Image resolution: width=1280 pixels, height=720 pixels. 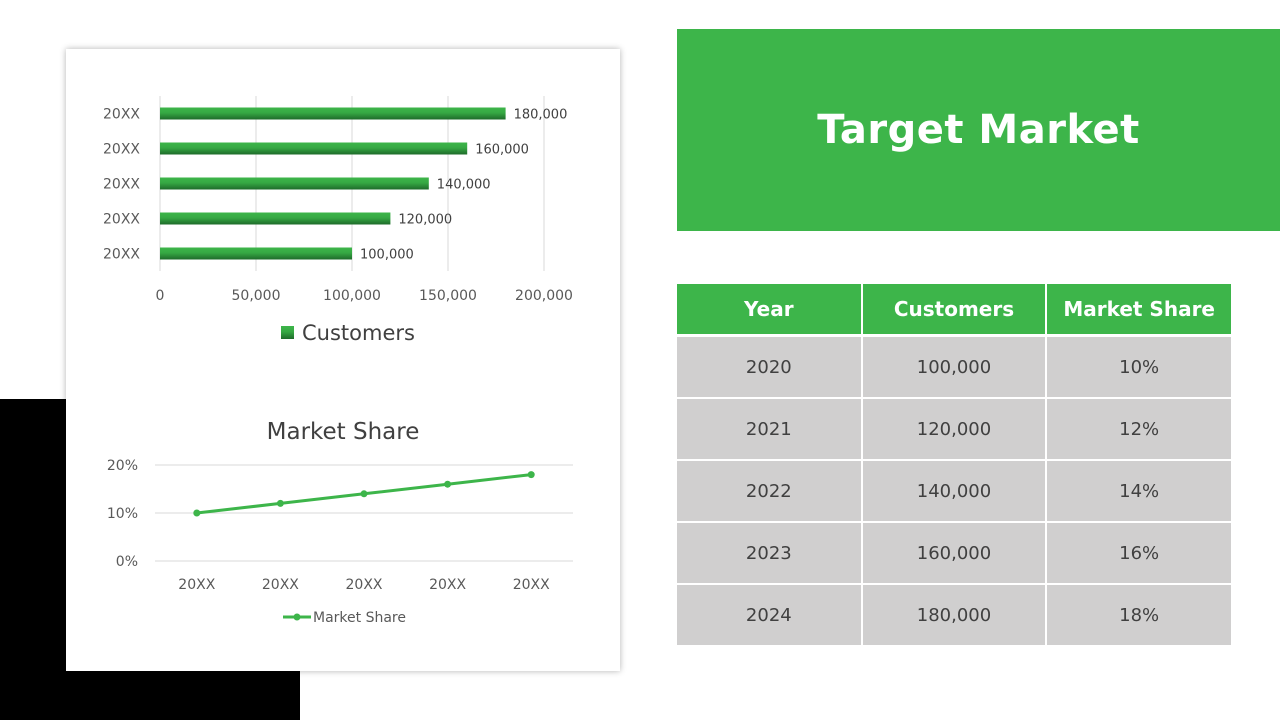 I want to click on y-tick-label: 20%, so click(x=122, y=466).